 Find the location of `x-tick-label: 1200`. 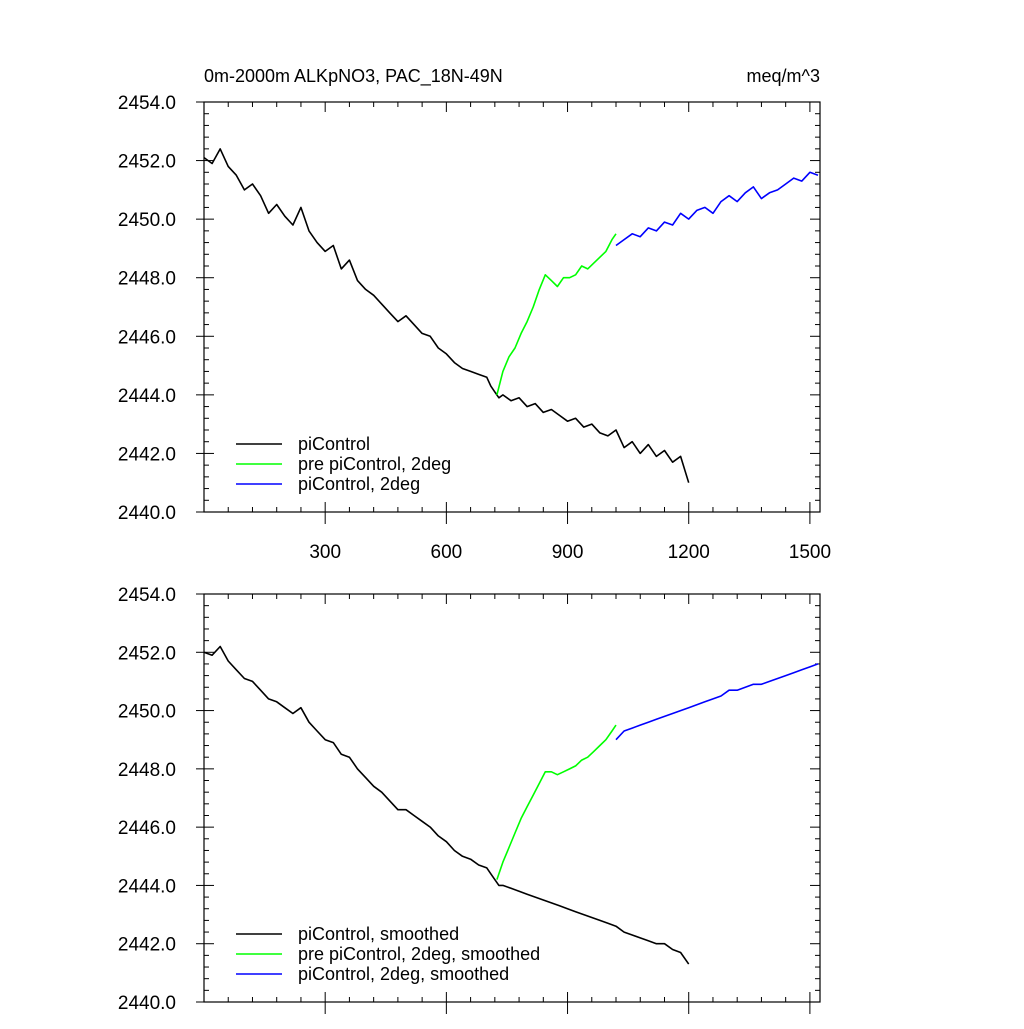

x-tick-label: 1200 is located at coordinates (689, 552).